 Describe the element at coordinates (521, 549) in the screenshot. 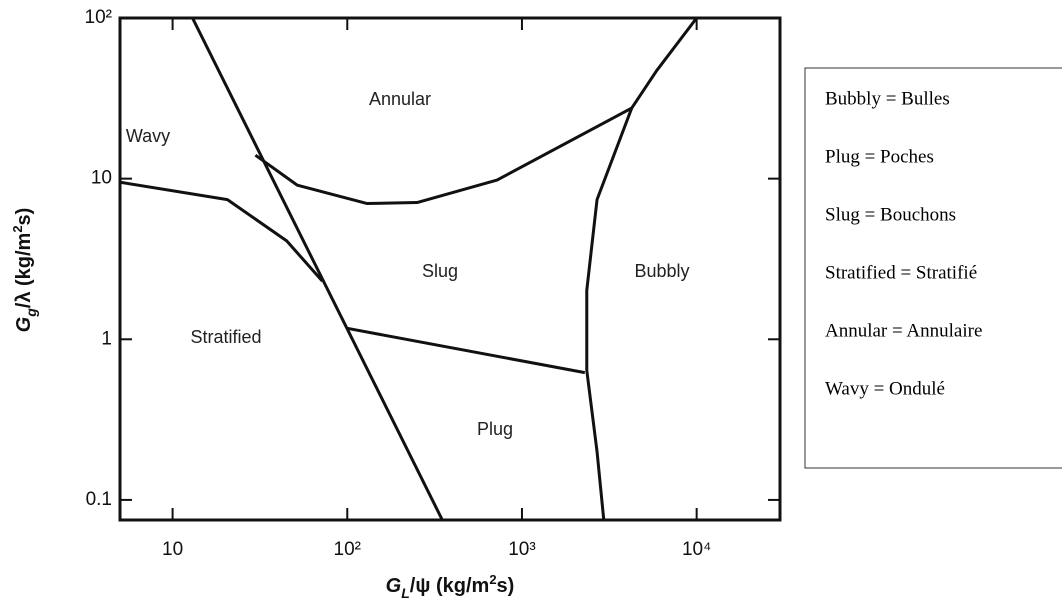

I see `x-tick-label: 10³` at that location.